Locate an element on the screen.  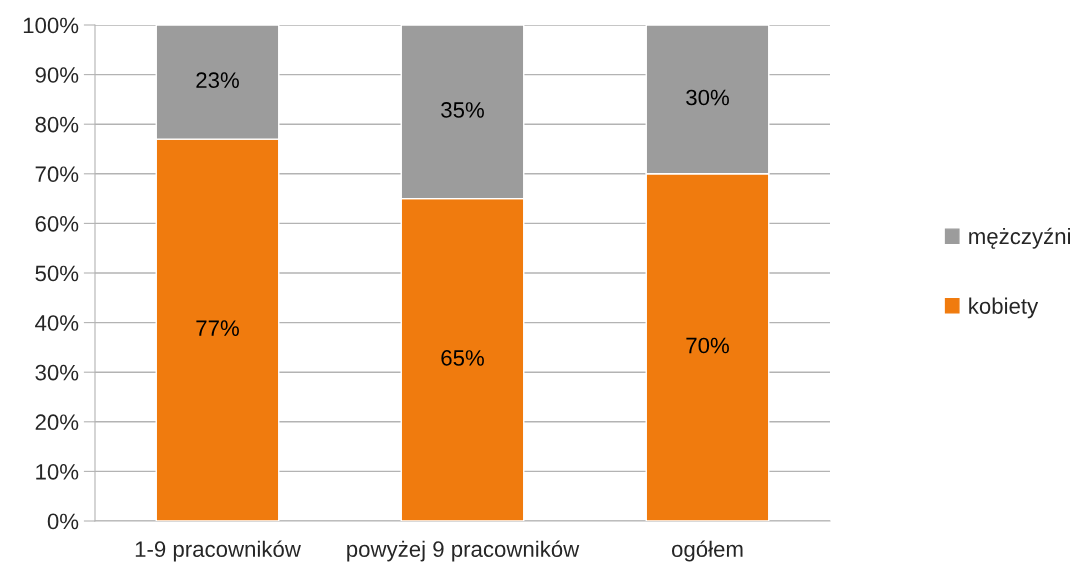
data-label: 70% is located at coordinates (707, 345).